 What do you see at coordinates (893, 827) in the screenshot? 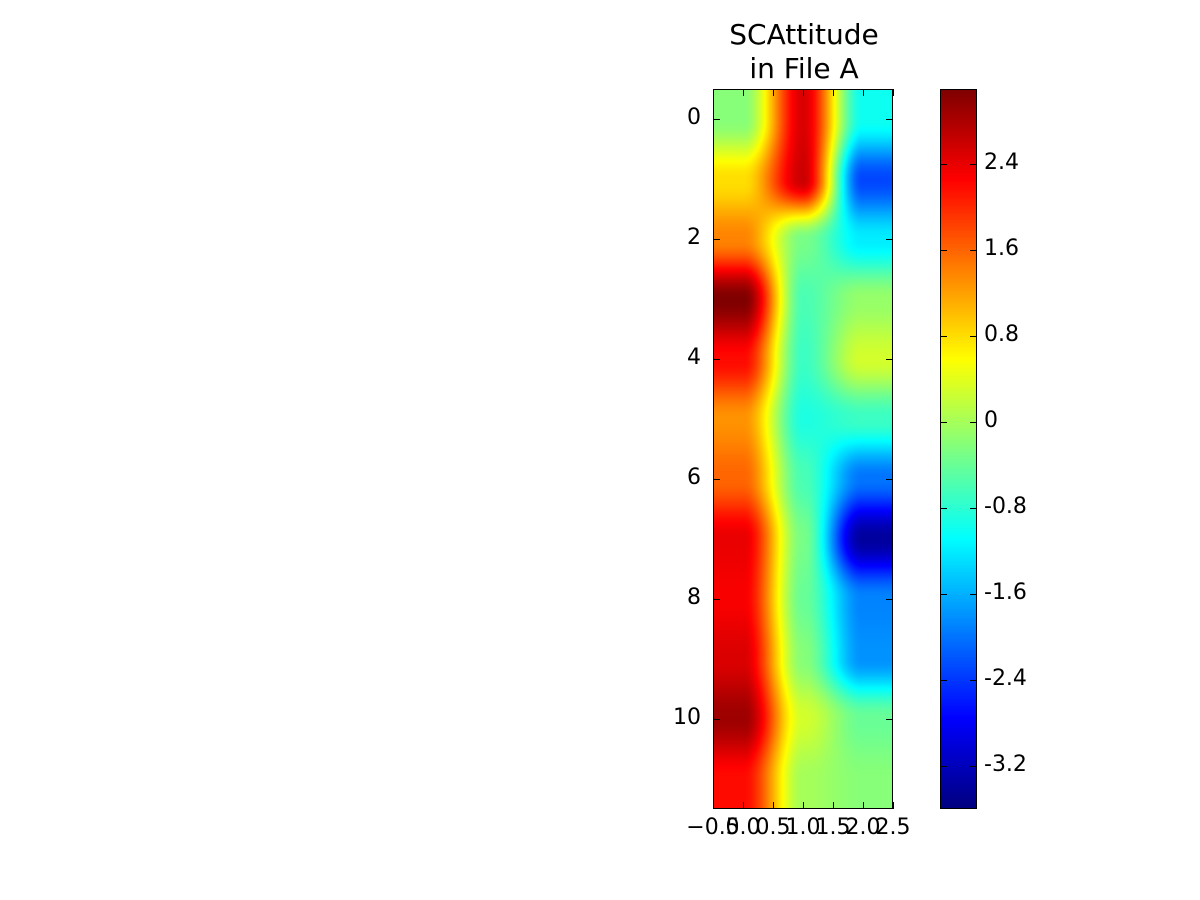
I see `x-tick-label: 2.5` at bounding box center [893, 827].